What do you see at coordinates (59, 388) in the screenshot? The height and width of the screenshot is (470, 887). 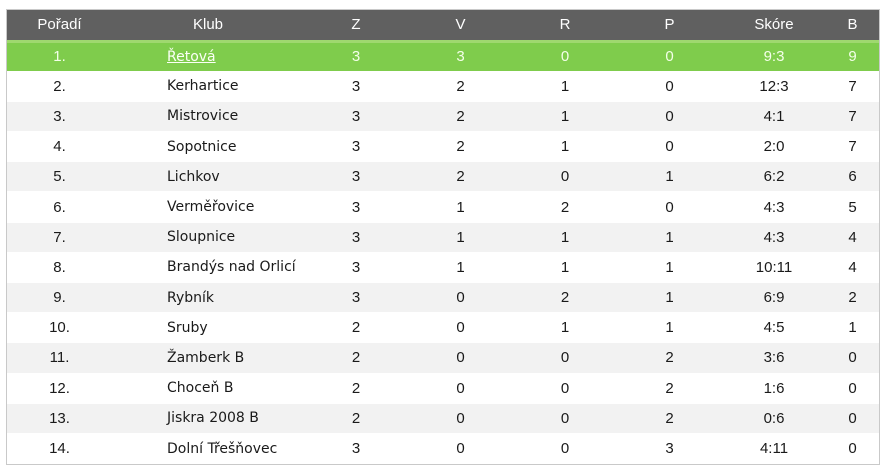 I see `cell-rank: 12.` at bounding box center [59, 388].